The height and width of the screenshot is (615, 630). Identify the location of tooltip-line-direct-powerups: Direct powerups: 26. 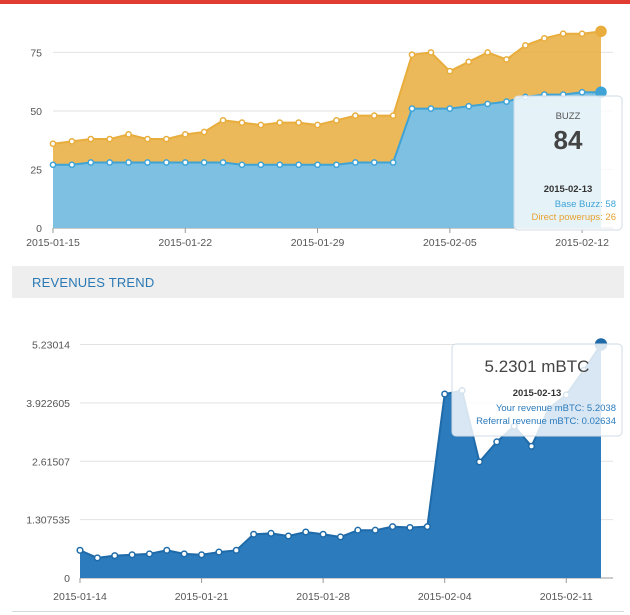
(574, 217).